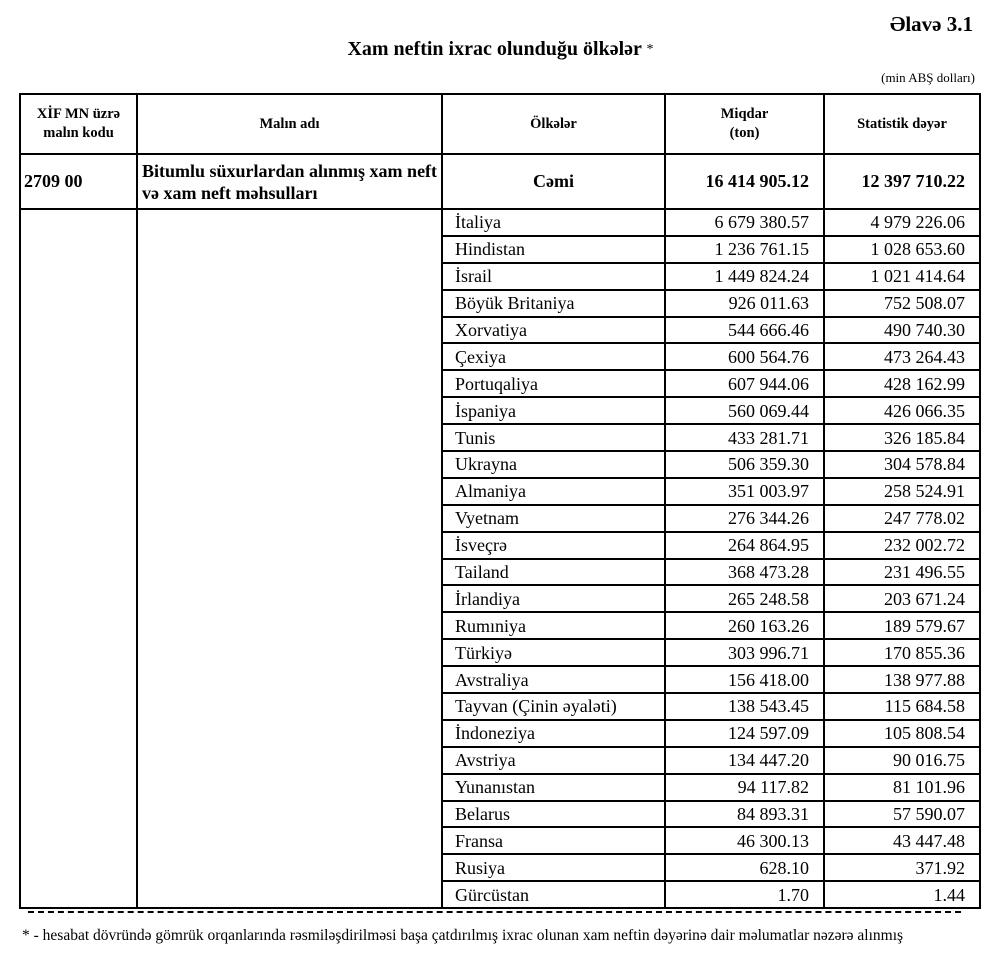 The width and height of the screenshot is (1001, 962). Describe the element at coordinates (902, 787) in the screenshot. I see `value-cell: 81 101.96` at that location.